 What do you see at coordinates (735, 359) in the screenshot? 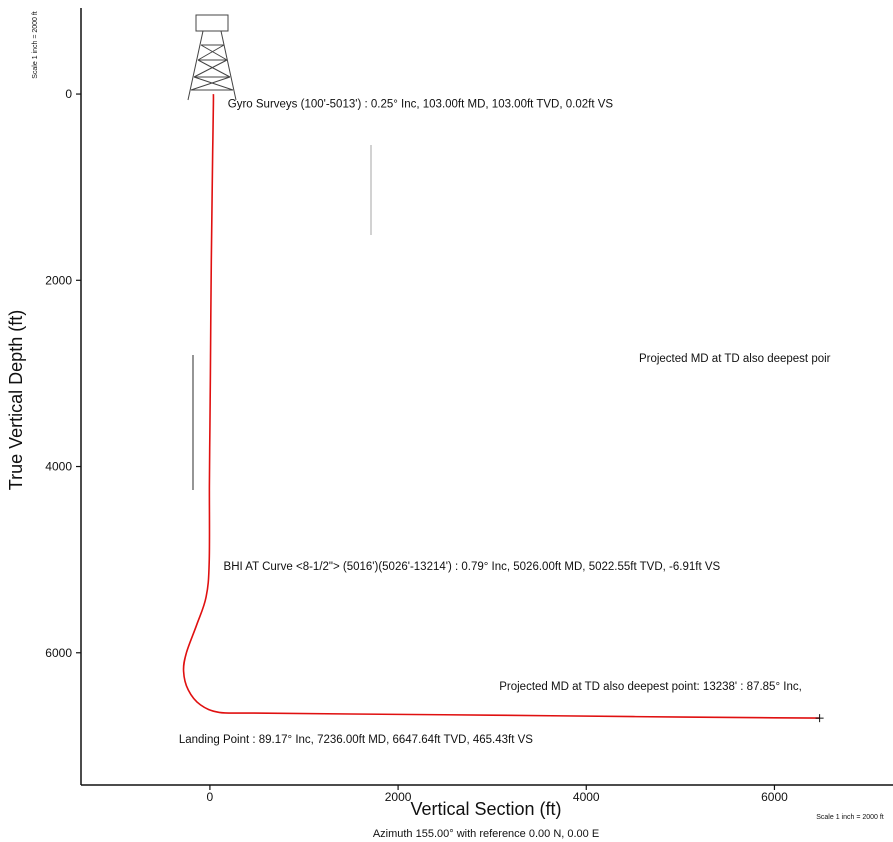
I see `annotation-label: Projected MD at TD also deepest poir` at bounding box center [735, 359].